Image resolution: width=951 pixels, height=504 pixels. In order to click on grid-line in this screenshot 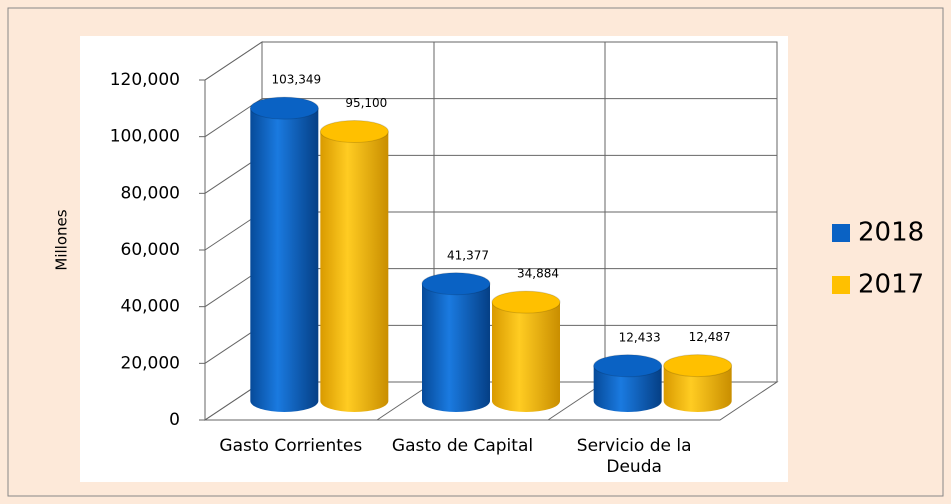, I will do `click(233, 61)`.